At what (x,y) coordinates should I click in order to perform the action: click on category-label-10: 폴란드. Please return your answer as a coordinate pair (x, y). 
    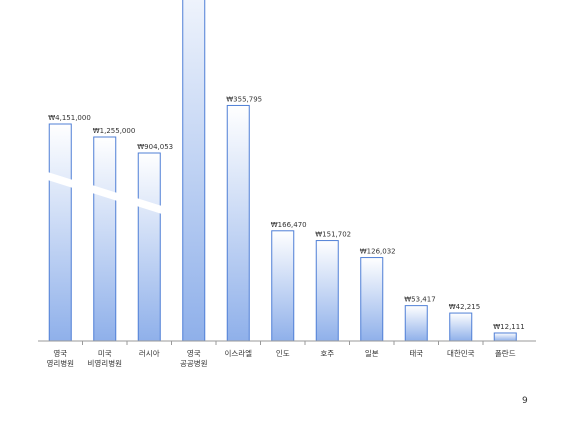
    Looking at the image, I should click on (505, 353).